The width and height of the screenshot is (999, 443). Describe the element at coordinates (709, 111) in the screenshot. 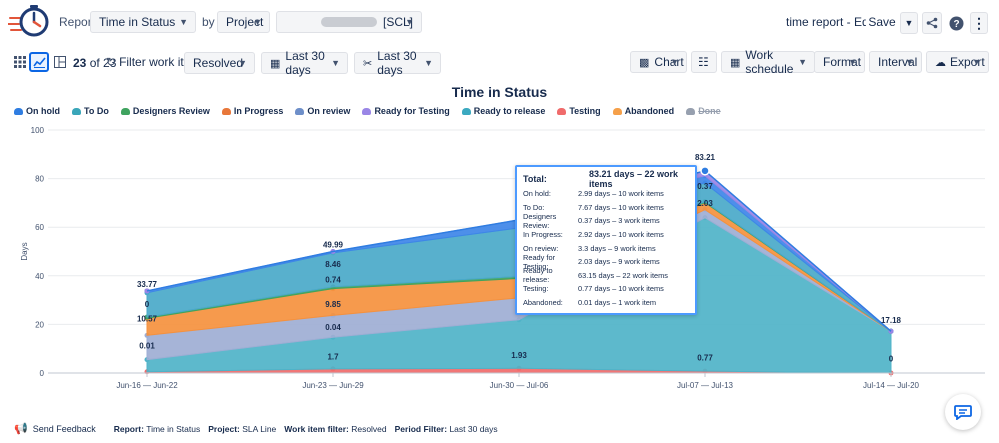

I see `legend-label: Done` at that location.